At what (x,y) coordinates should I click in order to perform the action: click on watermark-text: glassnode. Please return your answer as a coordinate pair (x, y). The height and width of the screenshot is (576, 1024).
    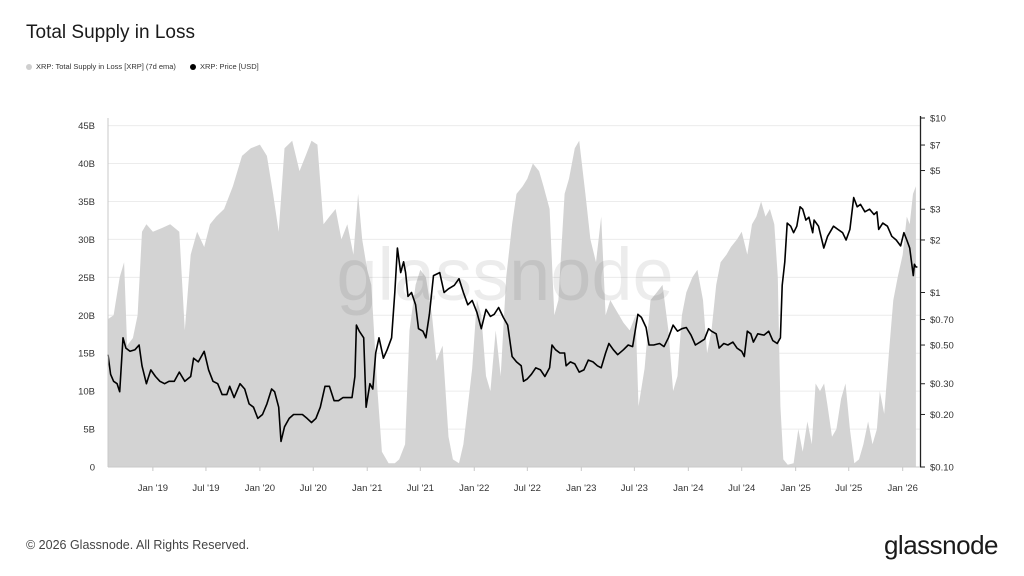
    Looking at the image, I should click on (504, 274).